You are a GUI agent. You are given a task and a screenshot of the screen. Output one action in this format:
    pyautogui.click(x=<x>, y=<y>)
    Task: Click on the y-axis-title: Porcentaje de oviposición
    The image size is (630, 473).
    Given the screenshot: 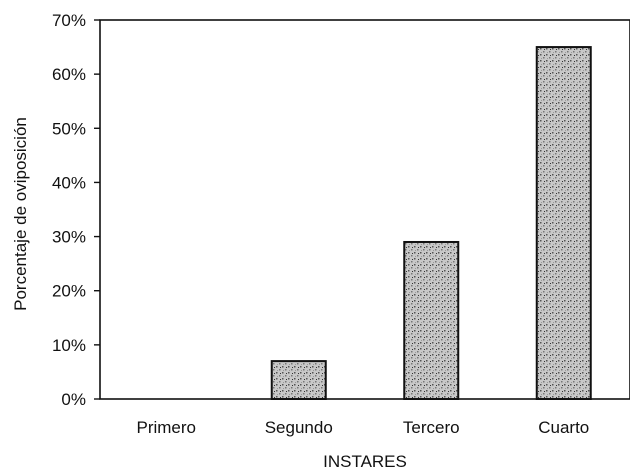 What is the action you would take?
    pyautogui.click(x=20, y=214)
    